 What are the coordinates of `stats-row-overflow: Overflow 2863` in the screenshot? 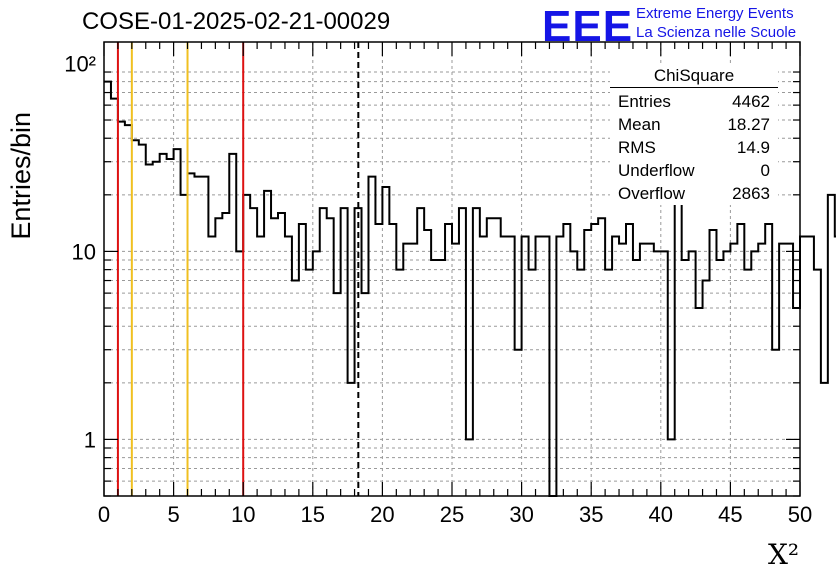 It's located at (694, 193).